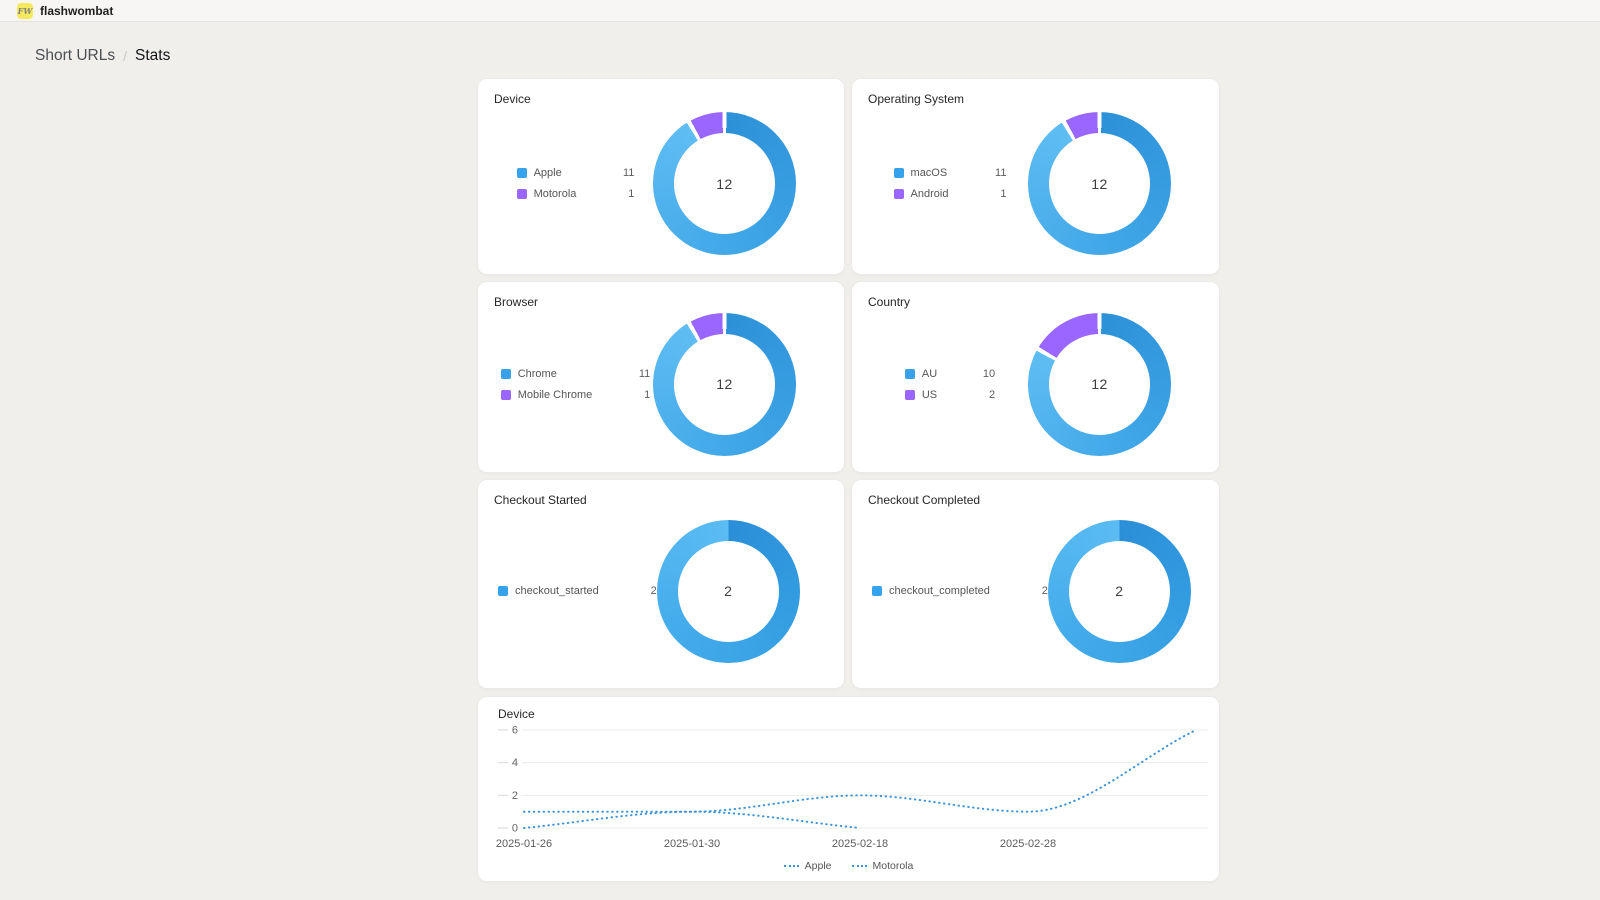  I want to click on legend-value: 10, so click(989, 373).